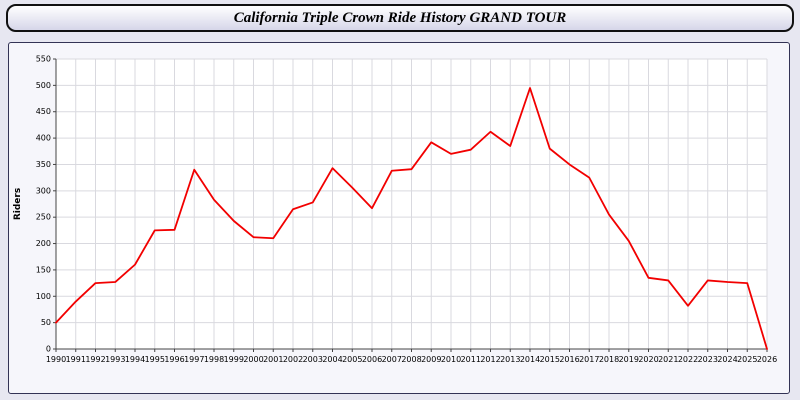 This screenshot has height=400, width=800. Describe the element at coordinates (43, 217) in the screenshot. I see `svg-text: 250` at that location.